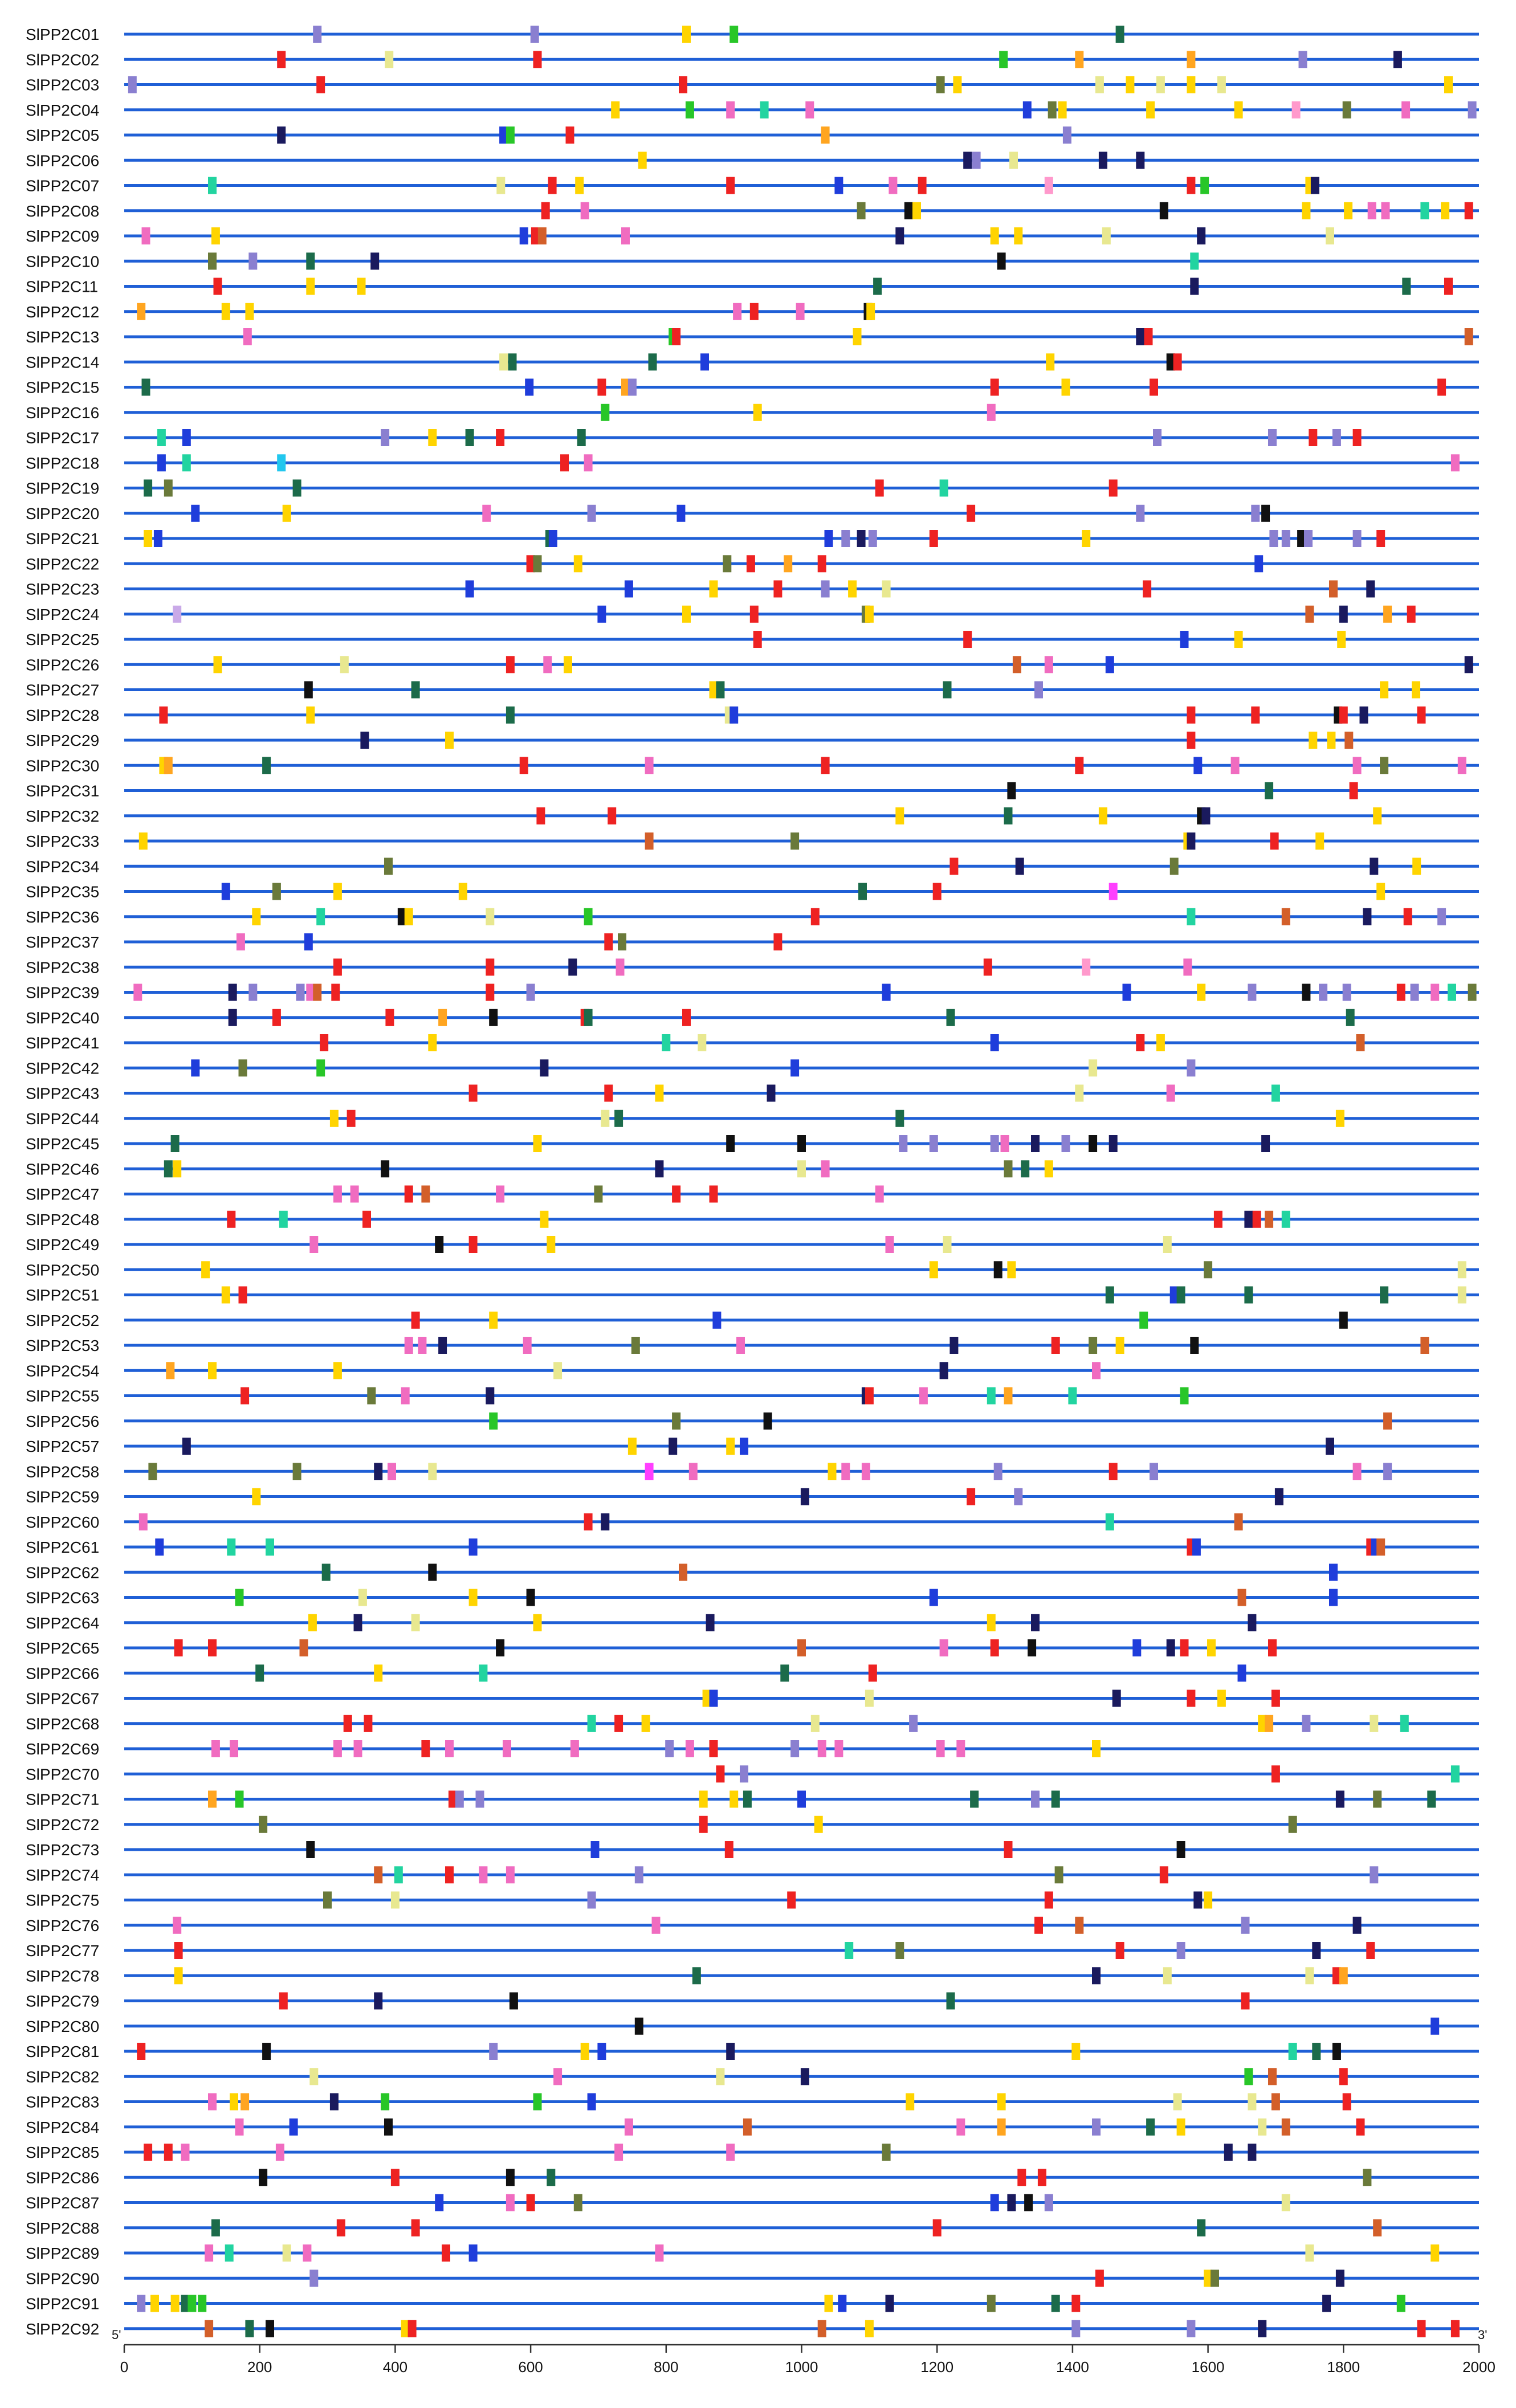  Describe the element at coordinates (62, 413) in the screenshot. I see `gene-label: SlPP2C16` at that location.